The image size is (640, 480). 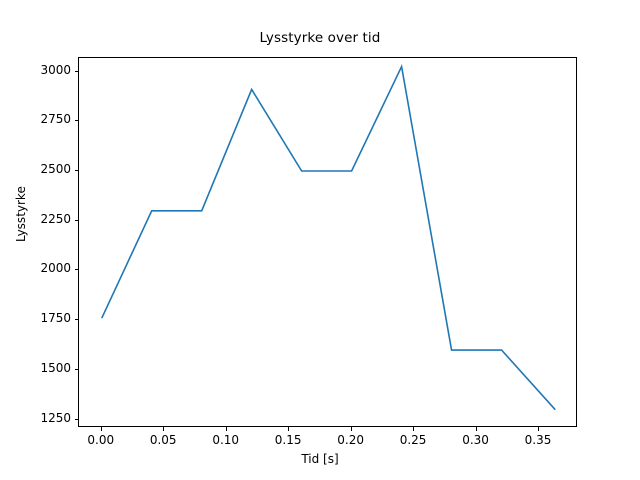 What do you see at coordinates (413, 440) in the screenshot?
I see `x-tick-label: 0.25` at bounding box center [413, 440].